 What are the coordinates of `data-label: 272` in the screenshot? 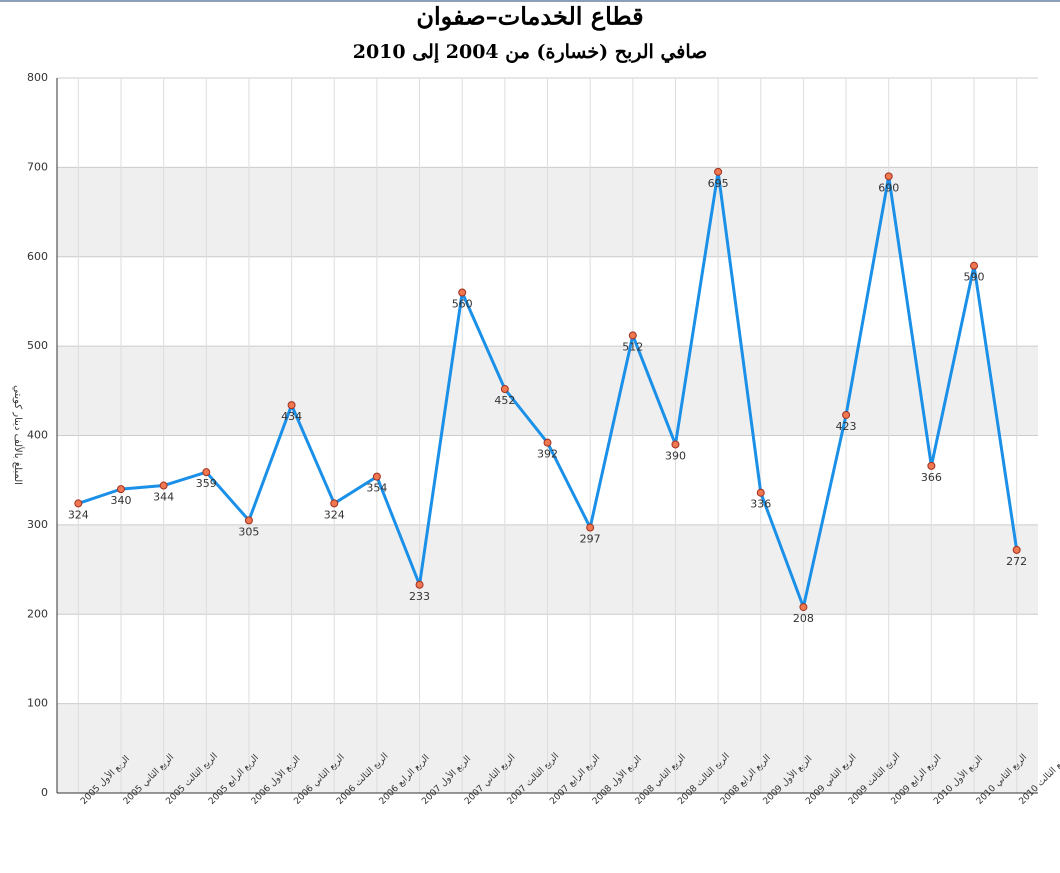 It's located at (1016, 561).